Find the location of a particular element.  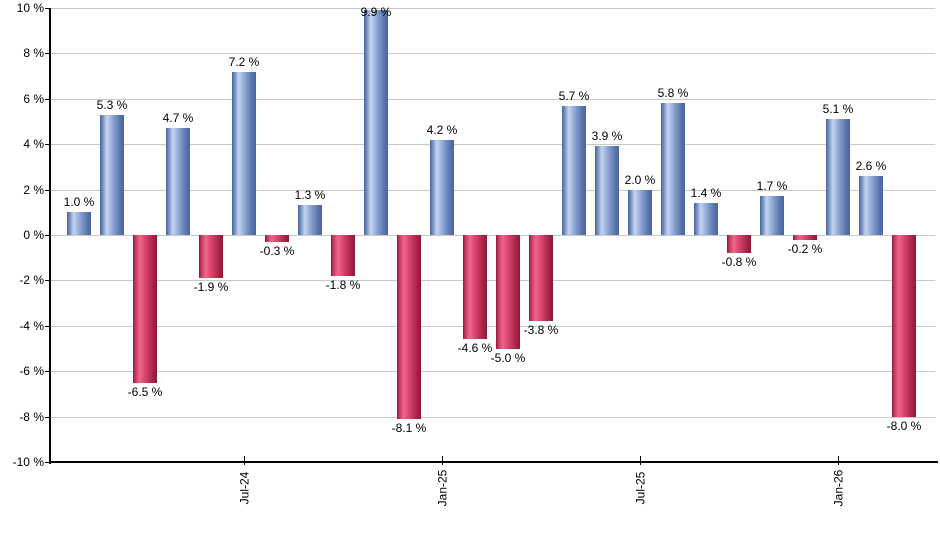

y-tick-label: 4 % is located at coordinates (33, 144).